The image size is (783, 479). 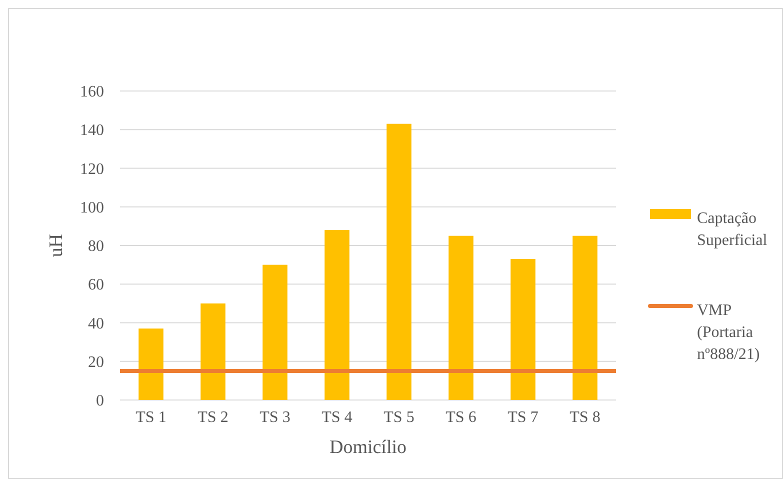 I want to click on y-tick-label: 20, so click(x=96, y=362).